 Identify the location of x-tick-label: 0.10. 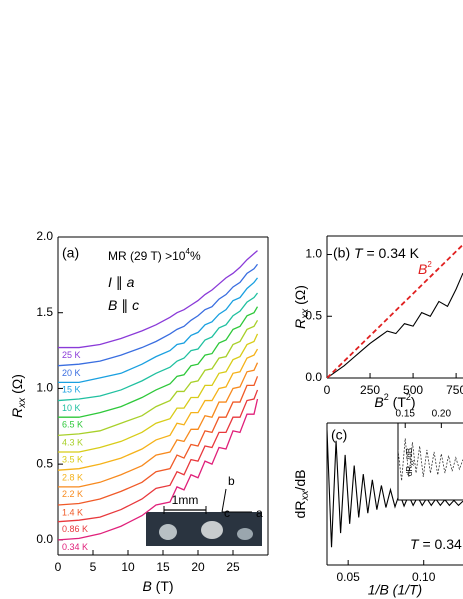
(424, 577).